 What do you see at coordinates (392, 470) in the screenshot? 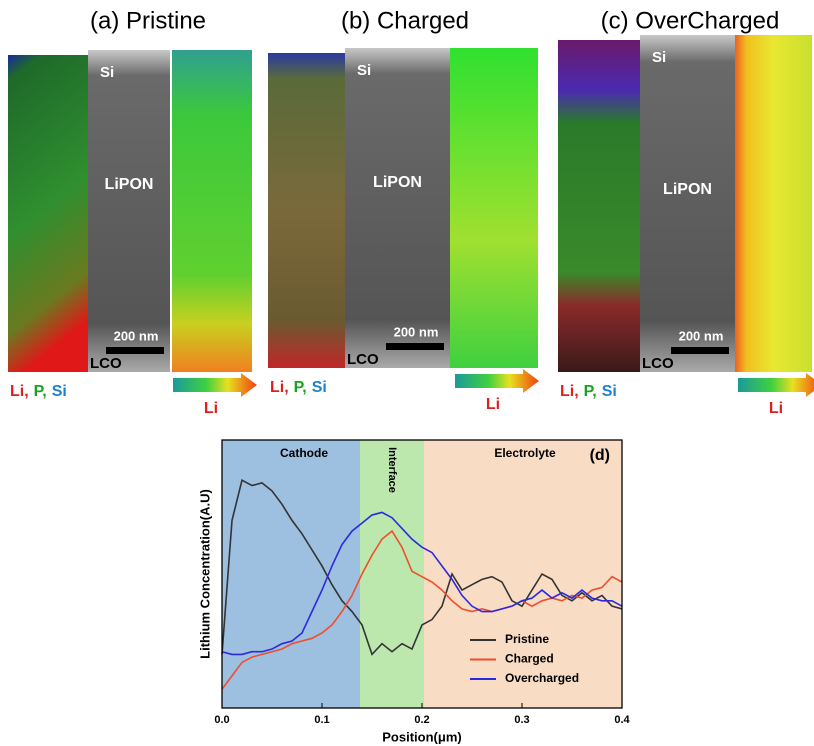
I see `region-label: Interface` at bounding box center [392, 470].